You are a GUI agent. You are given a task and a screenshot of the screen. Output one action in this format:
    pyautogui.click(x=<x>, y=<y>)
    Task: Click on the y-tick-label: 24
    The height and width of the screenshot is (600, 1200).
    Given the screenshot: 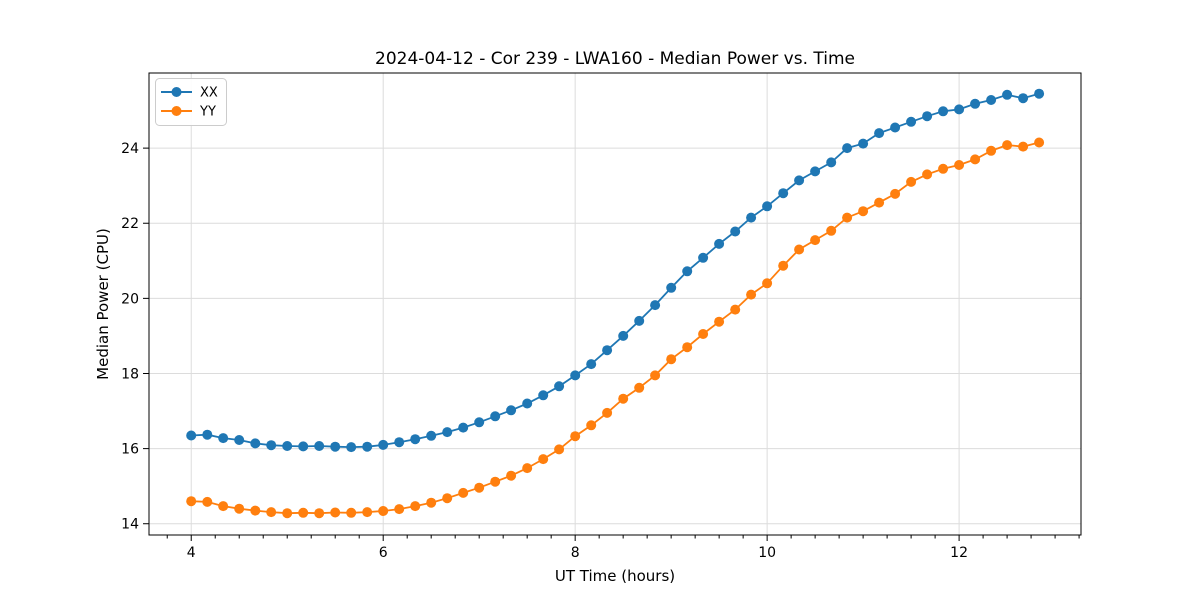 What is the action you would take?
    pyautogui.click(x=130, y=149)
    